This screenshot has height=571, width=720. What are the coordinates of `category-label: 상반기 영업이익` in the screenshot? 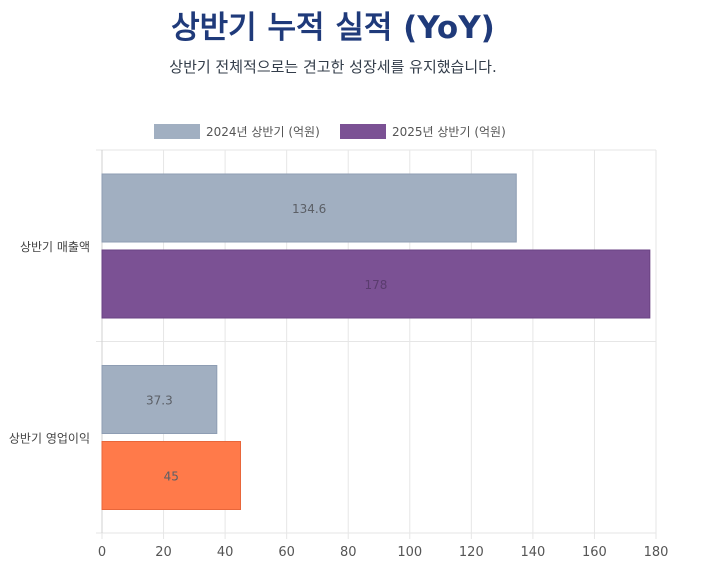 It's located at (49, 438).